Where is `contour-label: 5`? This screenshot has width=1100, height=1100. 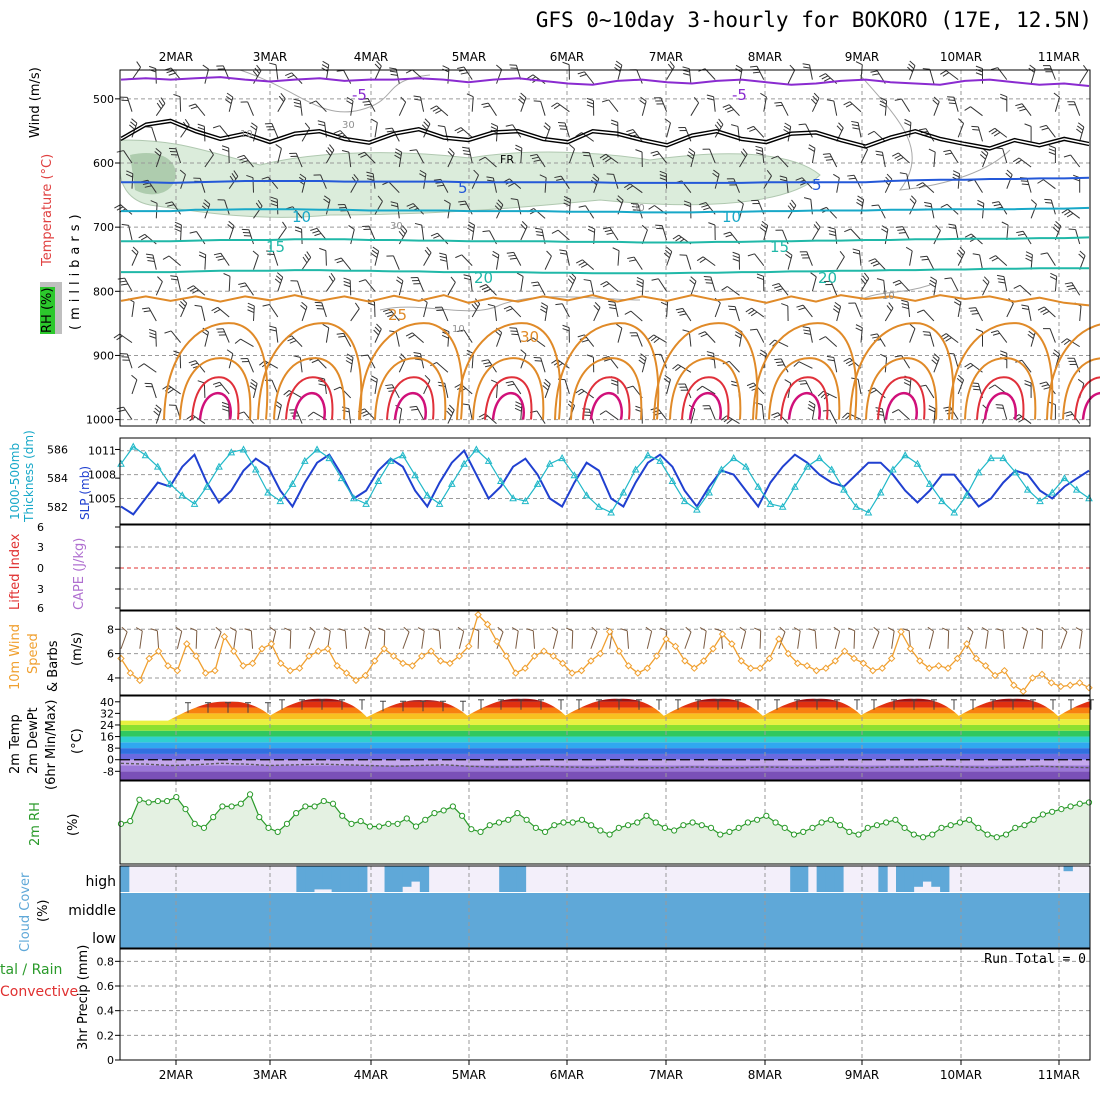
contour-label: 5 is located at coordinates (463, 188).